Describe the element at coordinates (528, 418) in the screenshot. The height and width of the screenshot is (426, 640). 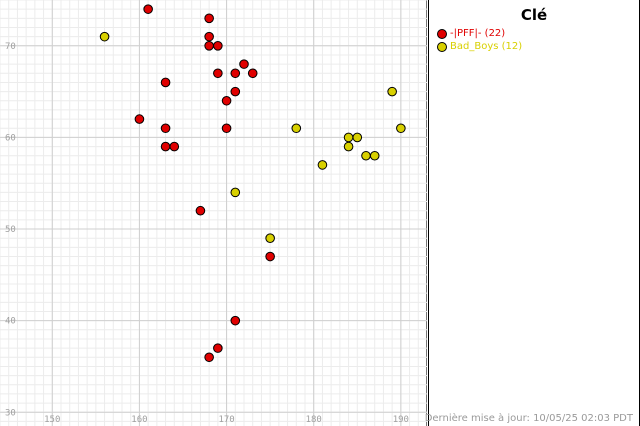
I see `last-updated-note: Dernière mise à jour: 10/05/25 02:03 PDT` at that location.